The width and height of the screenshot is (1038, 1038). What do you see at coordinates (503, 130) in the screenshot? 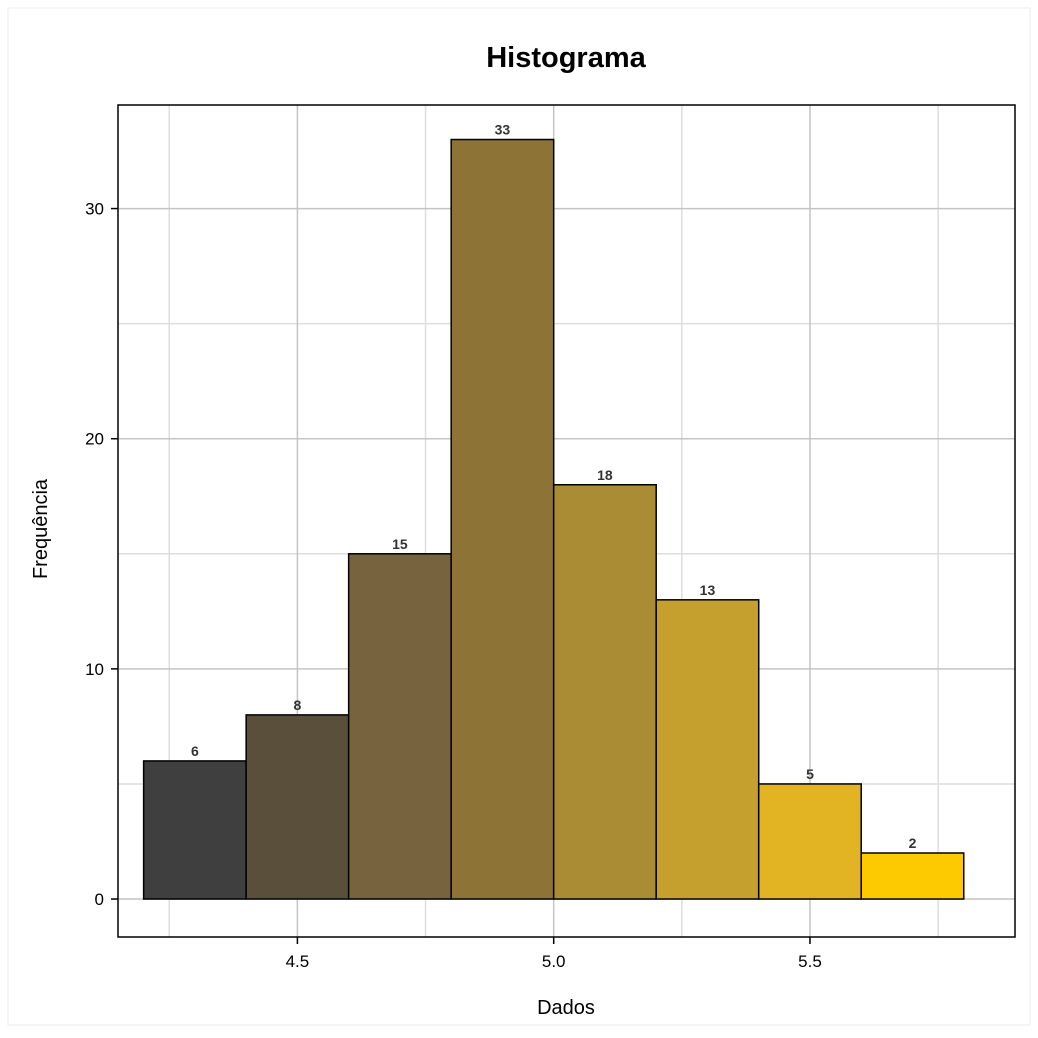
I see `bar-value-label: 33` at bounding box center [503, 130].